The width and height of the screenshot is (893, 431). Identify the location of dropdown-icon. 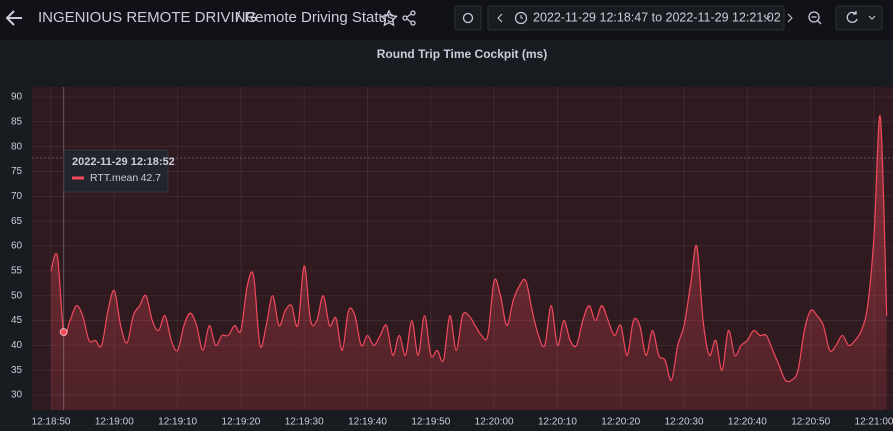
(767, 17).